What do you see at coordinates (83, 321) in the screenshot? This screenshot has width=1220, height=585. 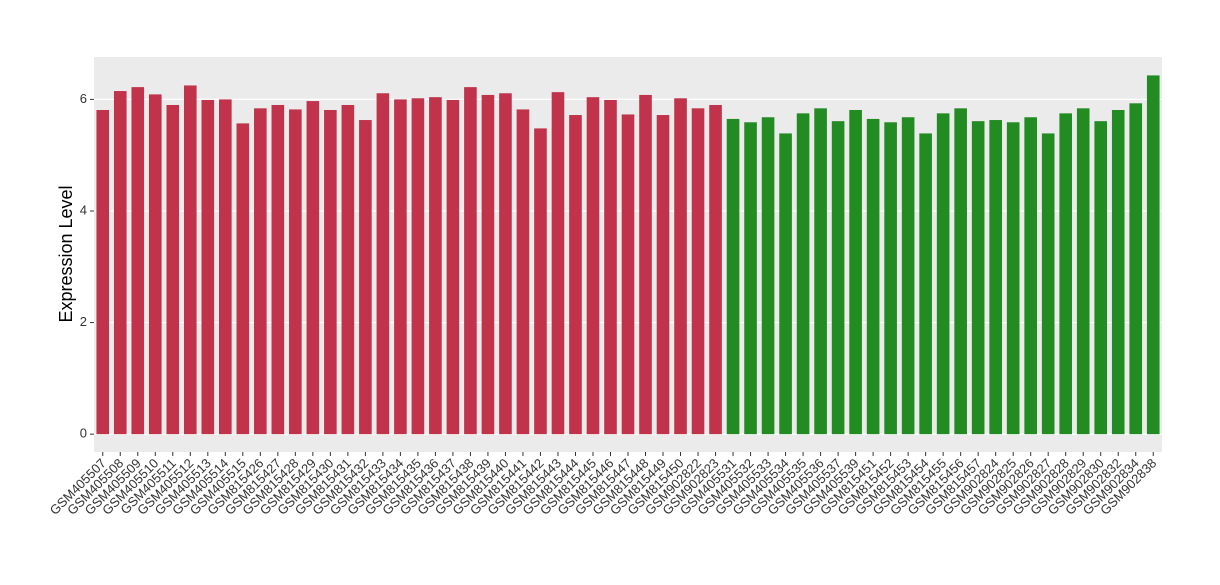 I see `y-tick-label: 2` at bounding box center [83, 321].